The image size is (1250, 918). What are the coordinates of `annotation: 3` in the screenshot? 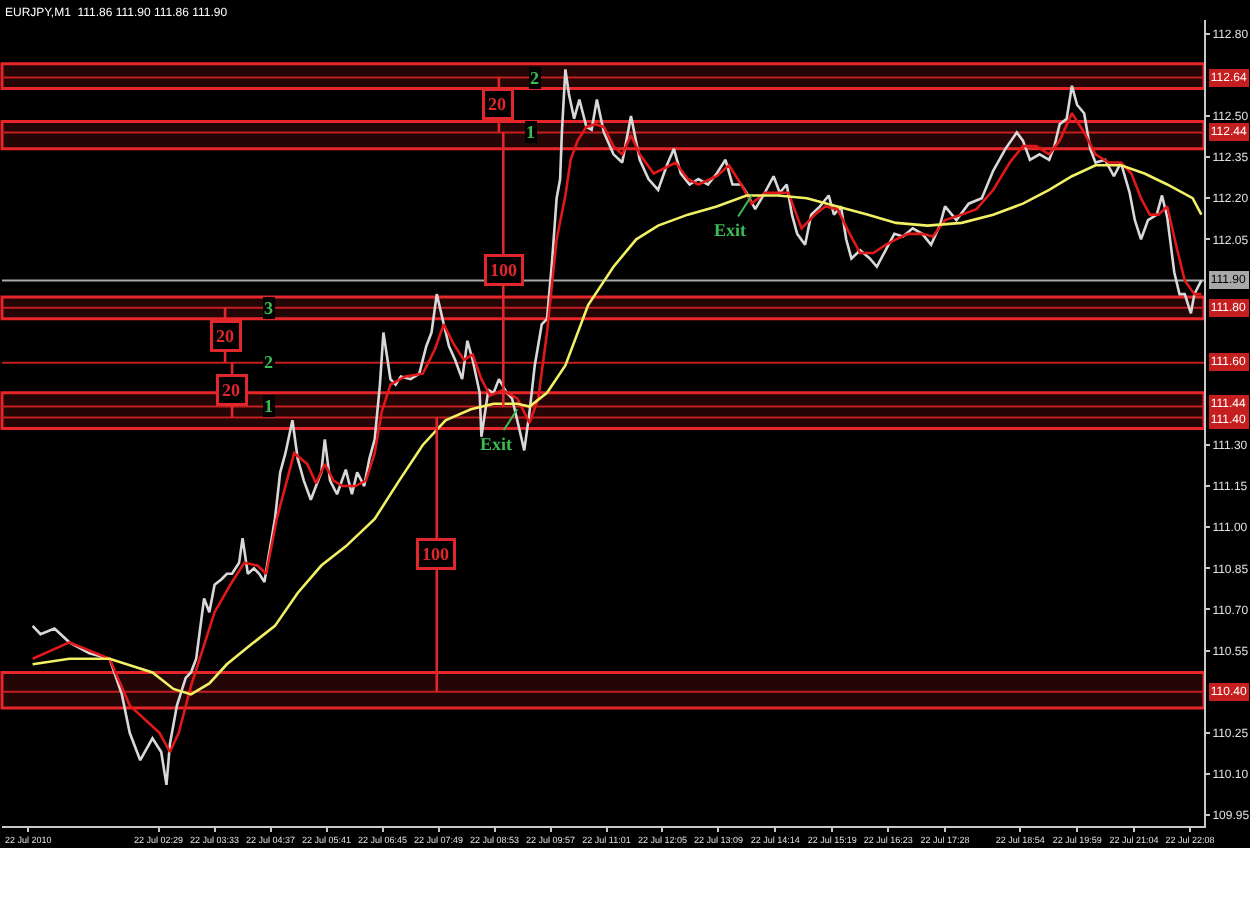 It's located at (269, 308).